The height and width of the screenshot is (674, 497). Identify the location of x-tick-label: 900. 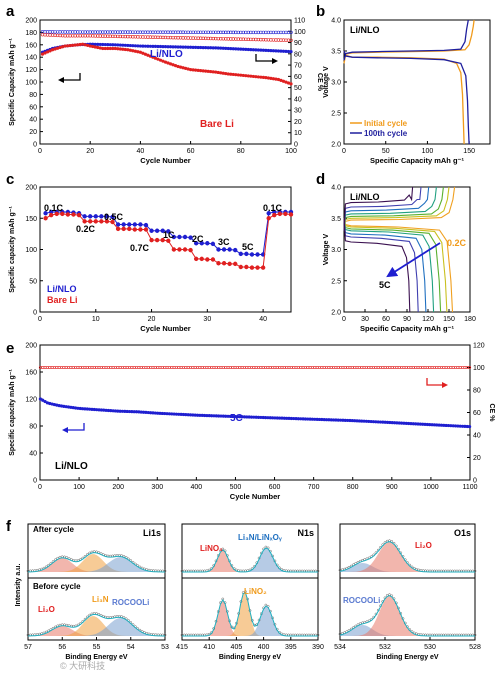
(392, 487).